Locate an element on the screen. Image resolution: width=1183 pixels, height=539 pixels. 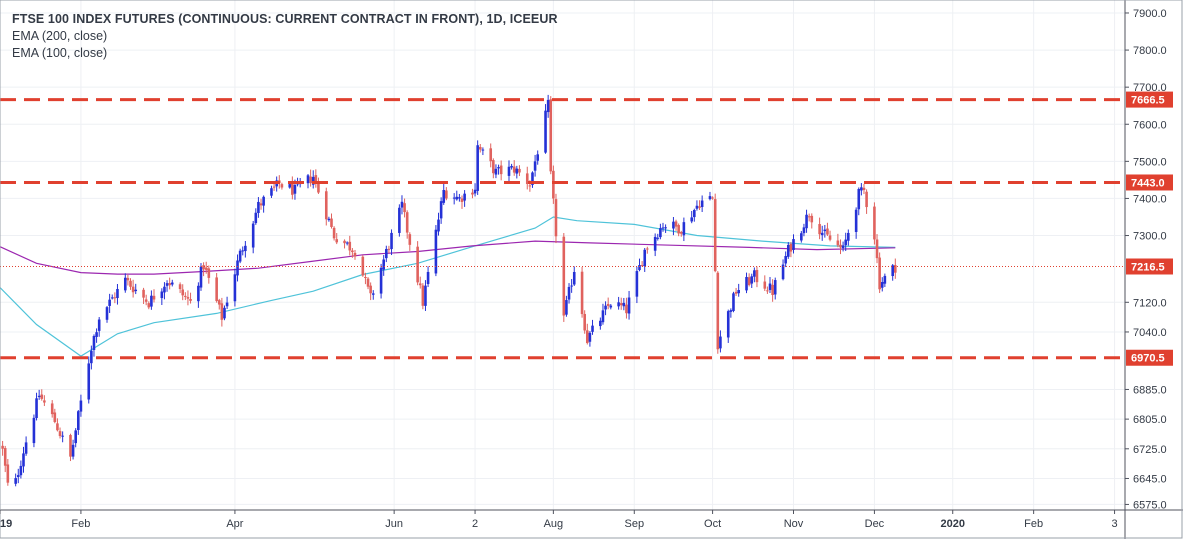
y-tick-label: 7700.0 is located at coordinates (1150, 88).